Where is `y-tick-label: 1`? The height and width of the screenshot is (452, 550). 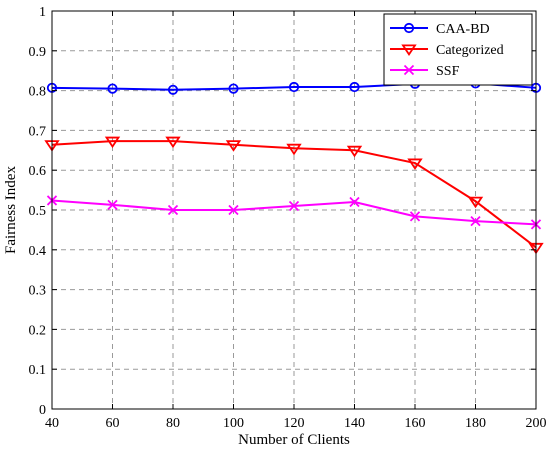 y-tick-label: 1 is located at coordinates (42, 12).